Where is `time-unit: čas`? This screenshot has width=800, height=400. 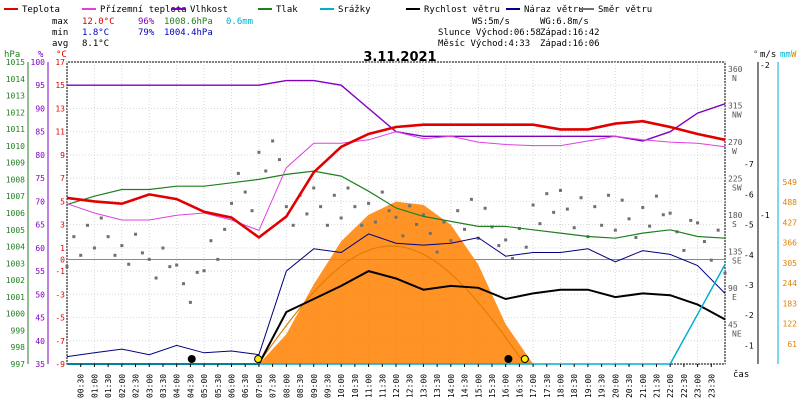 time-unit: čas is located at coordinates (741, 374).